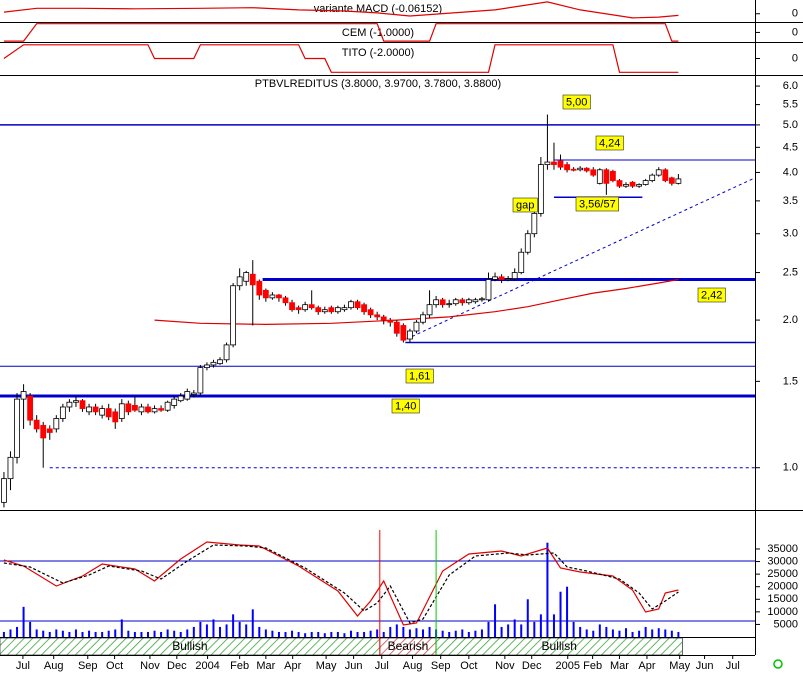 This screenshot has height=673, width=803. Describe the element at coordinates (790, 147) in the screenshot. I see `y-tick-label: 4.5` at that location.